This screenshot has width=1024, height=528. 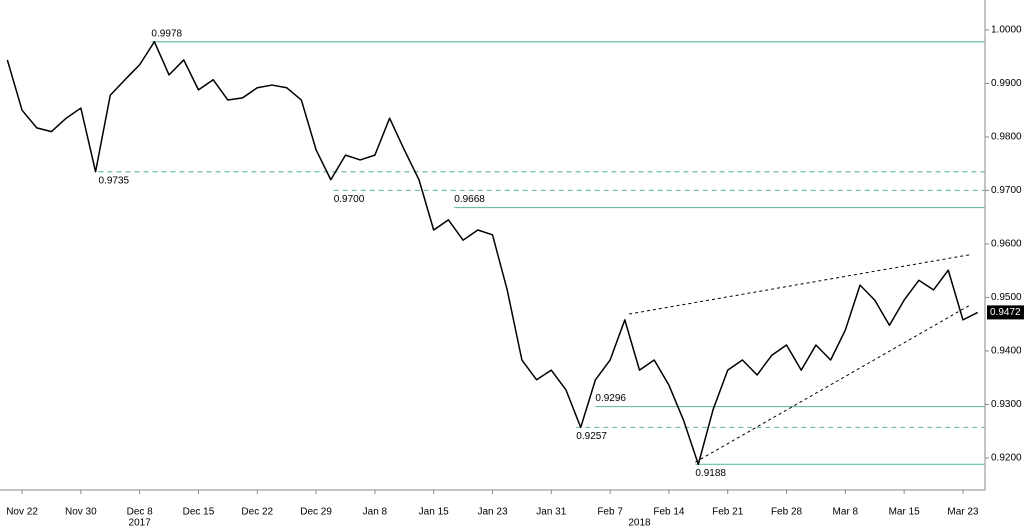 What do you see at coordinates (551, 512) in the screenshot?
I see `x-tick-label: Jan 31` at bounding box center [551, 512].